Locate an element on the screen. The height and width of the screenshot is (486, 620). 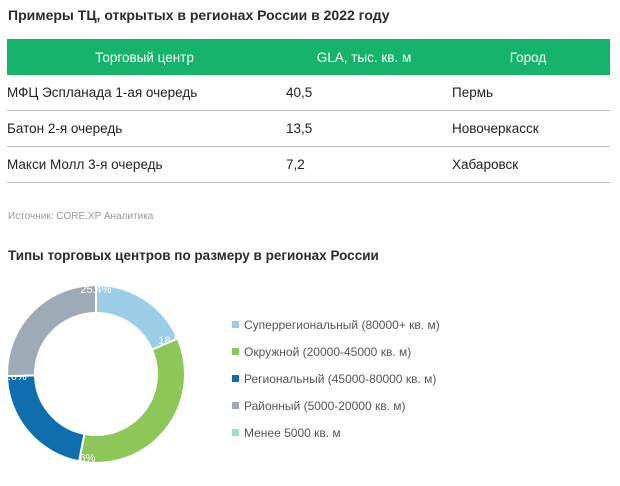
legend-item: Региональный (45000-80000 кв. м) is located at coordinates (336, 378).